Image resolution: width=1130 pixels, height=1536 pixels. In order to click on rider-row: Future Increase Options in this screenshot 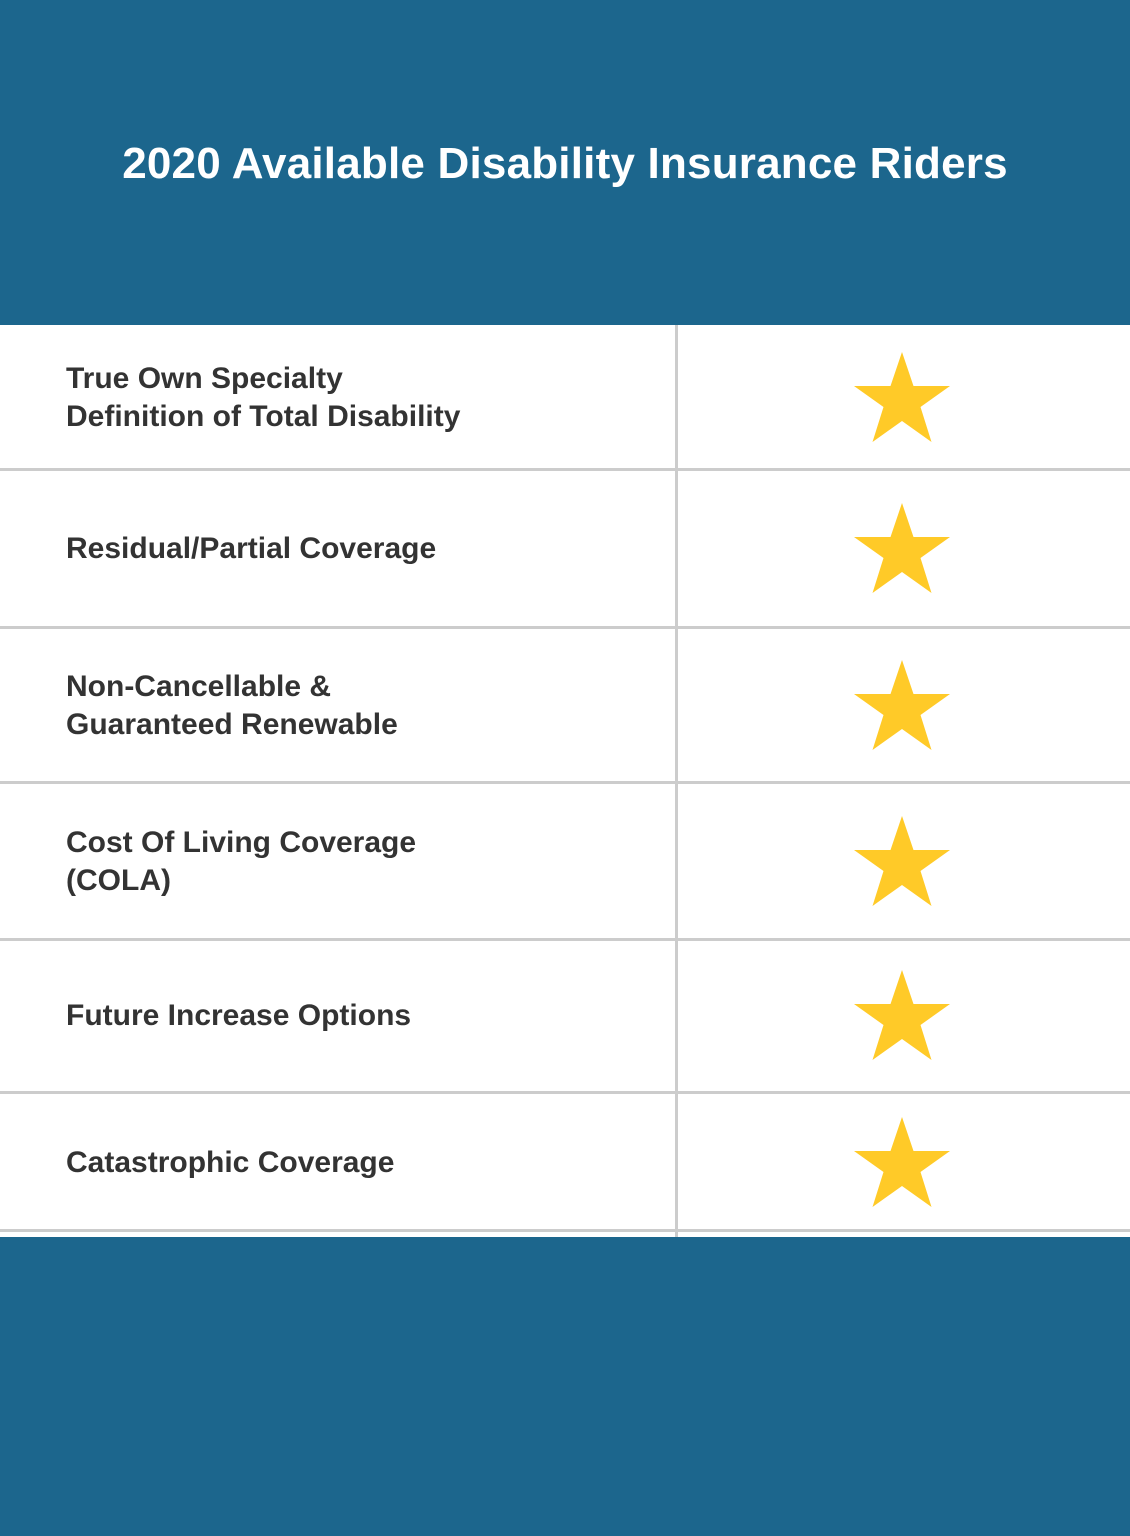, I will do `click(565, 1016)`.